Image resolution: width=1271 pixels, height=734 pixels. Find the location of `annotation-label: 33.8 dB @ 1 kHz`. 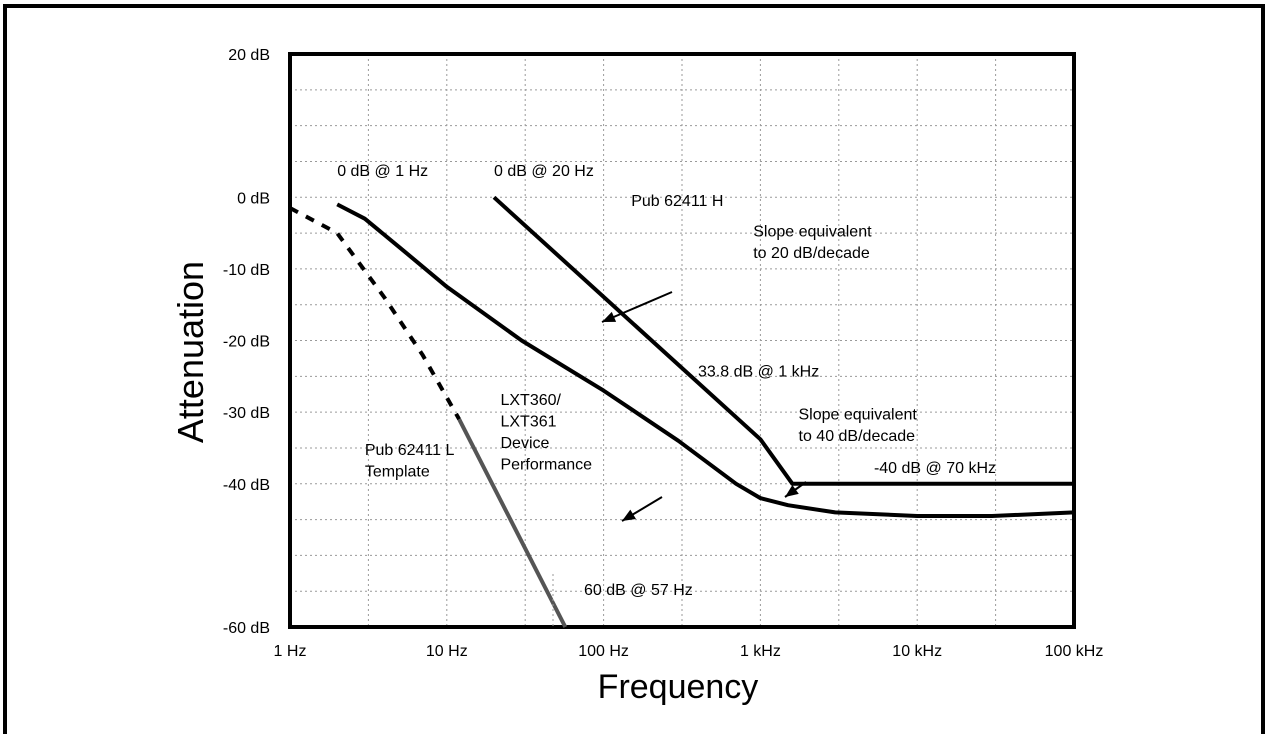

annotation-label: 33.8 dB @ 1 kHz is located at coordinates (758, 371).